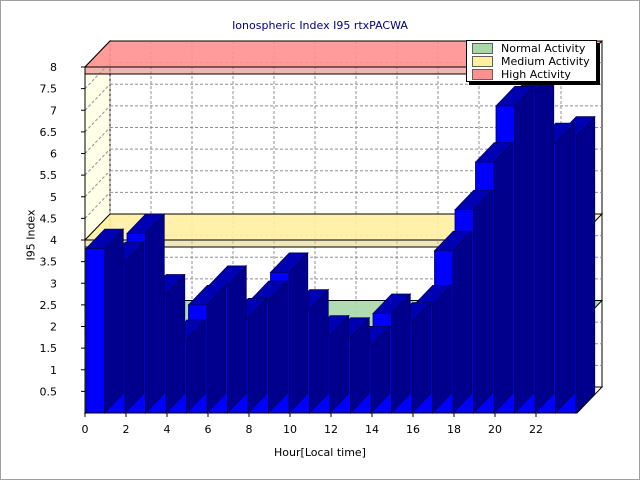 The image size is (640, 480). I want to click on y-tick-label: 5.5, so click(49, 175).